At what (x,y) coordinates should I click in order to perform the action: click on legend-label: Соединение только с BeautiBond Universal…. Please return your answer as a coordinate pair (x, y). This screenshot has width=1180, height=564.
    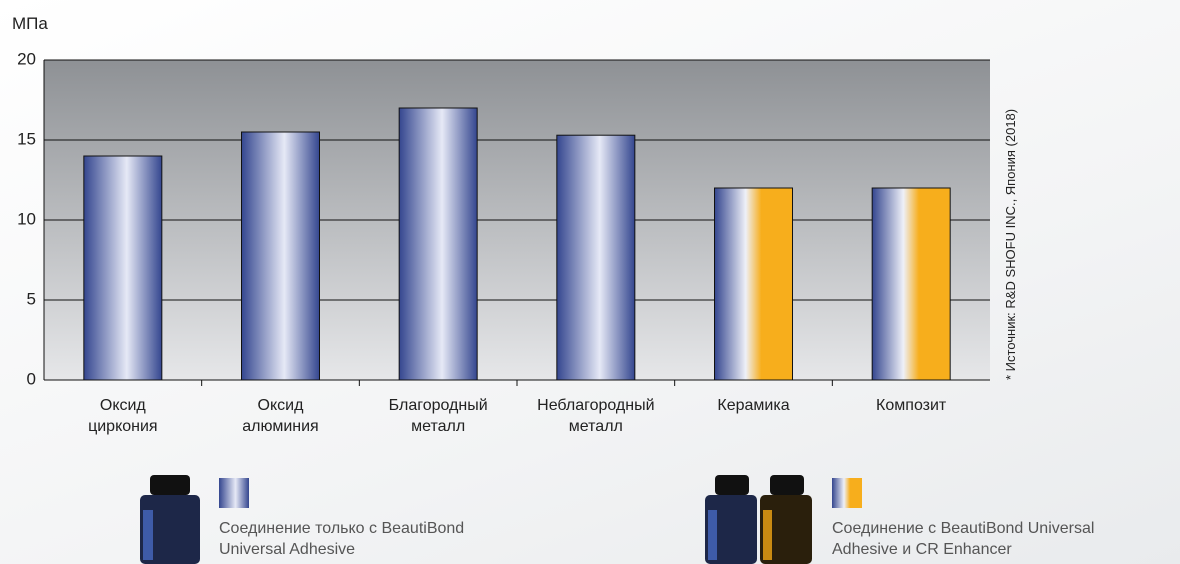
    Looking at the image, I should click on (342, 539).